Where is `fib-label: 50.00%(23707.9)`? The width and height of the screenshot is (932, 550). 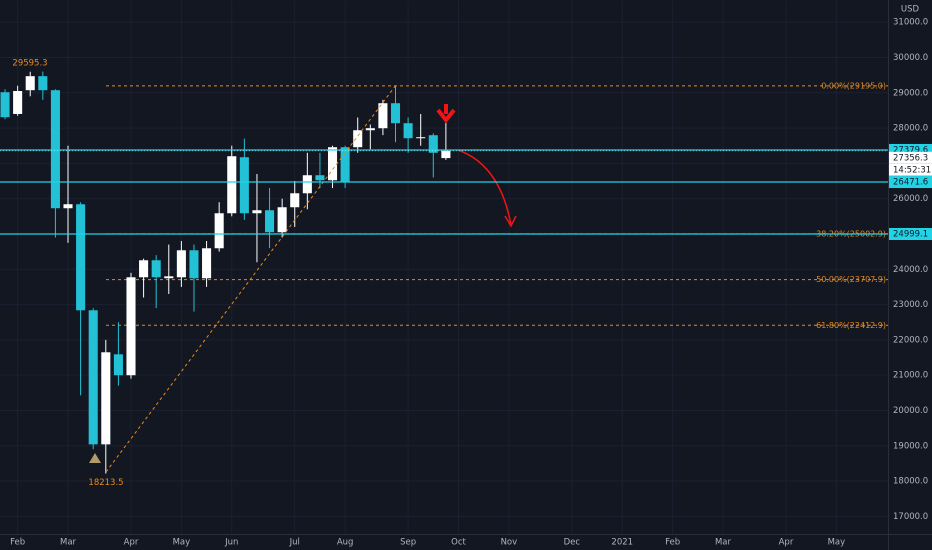
fib-label: 50.00%(23707.9) is located at coordinates (851, 279).